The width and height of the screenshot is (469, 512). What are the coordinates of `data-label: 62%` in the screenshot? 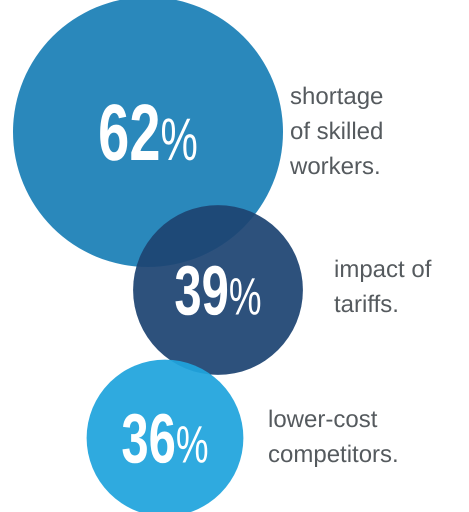 It's located at (148, 132).